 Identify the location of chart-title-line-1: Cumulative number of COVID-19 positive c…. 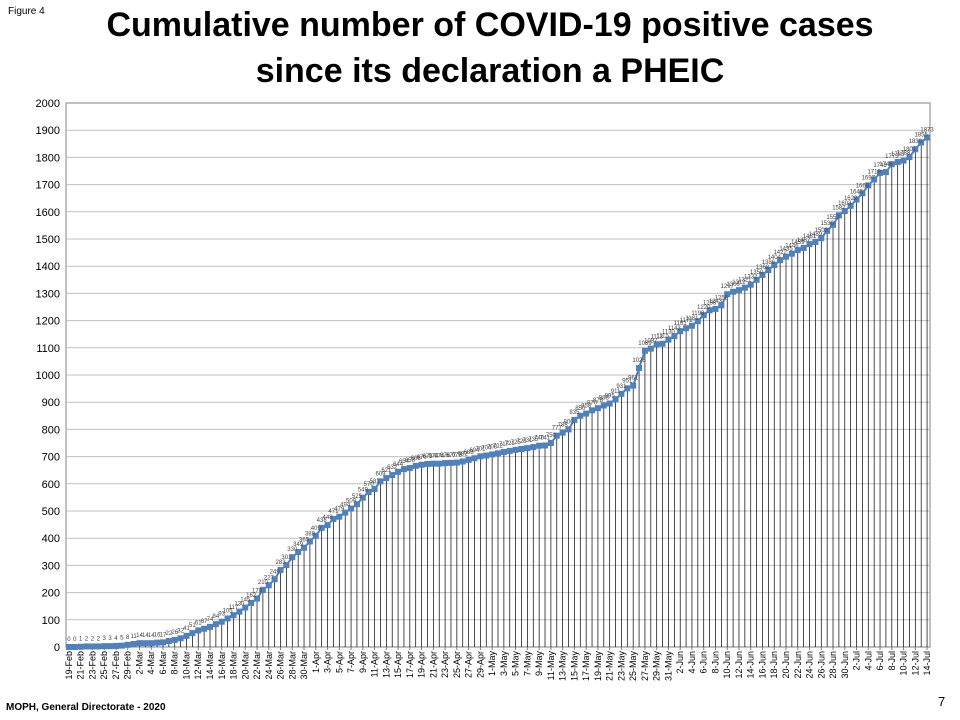
(490, 25).